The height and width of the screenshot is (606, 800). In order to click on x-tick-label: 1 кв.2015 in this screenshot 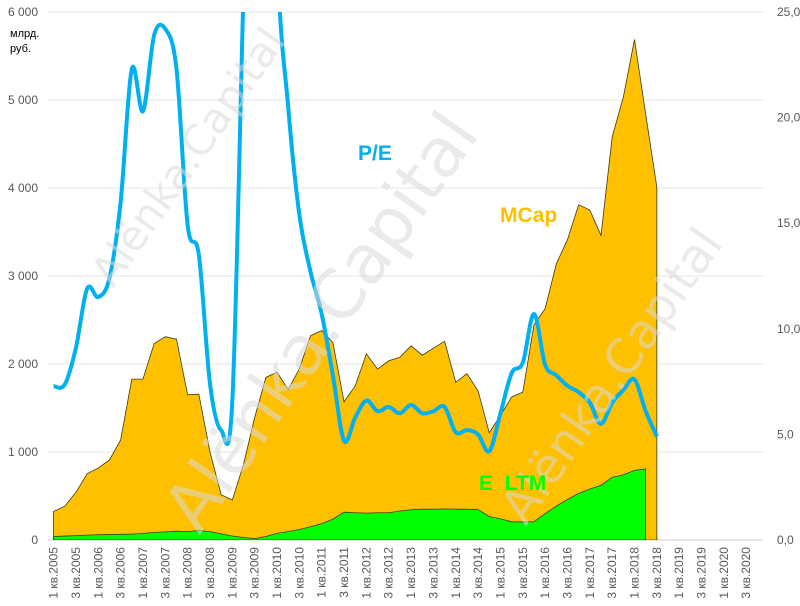, I will do `click(500, 573)`.